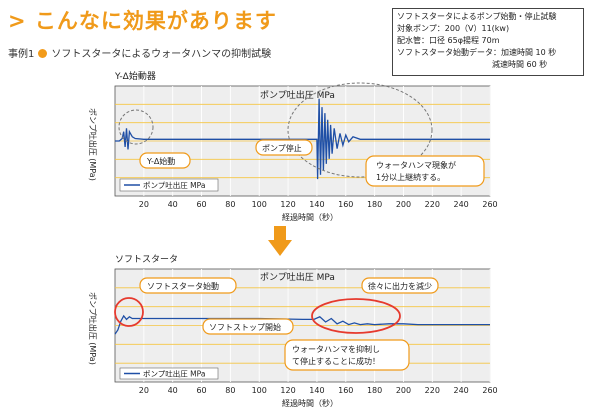 The width and height of the screenshot is (590, 409). I want to click on chart1-ylabel: ポンプ吐出圧 (MPa), so click(93, 144).